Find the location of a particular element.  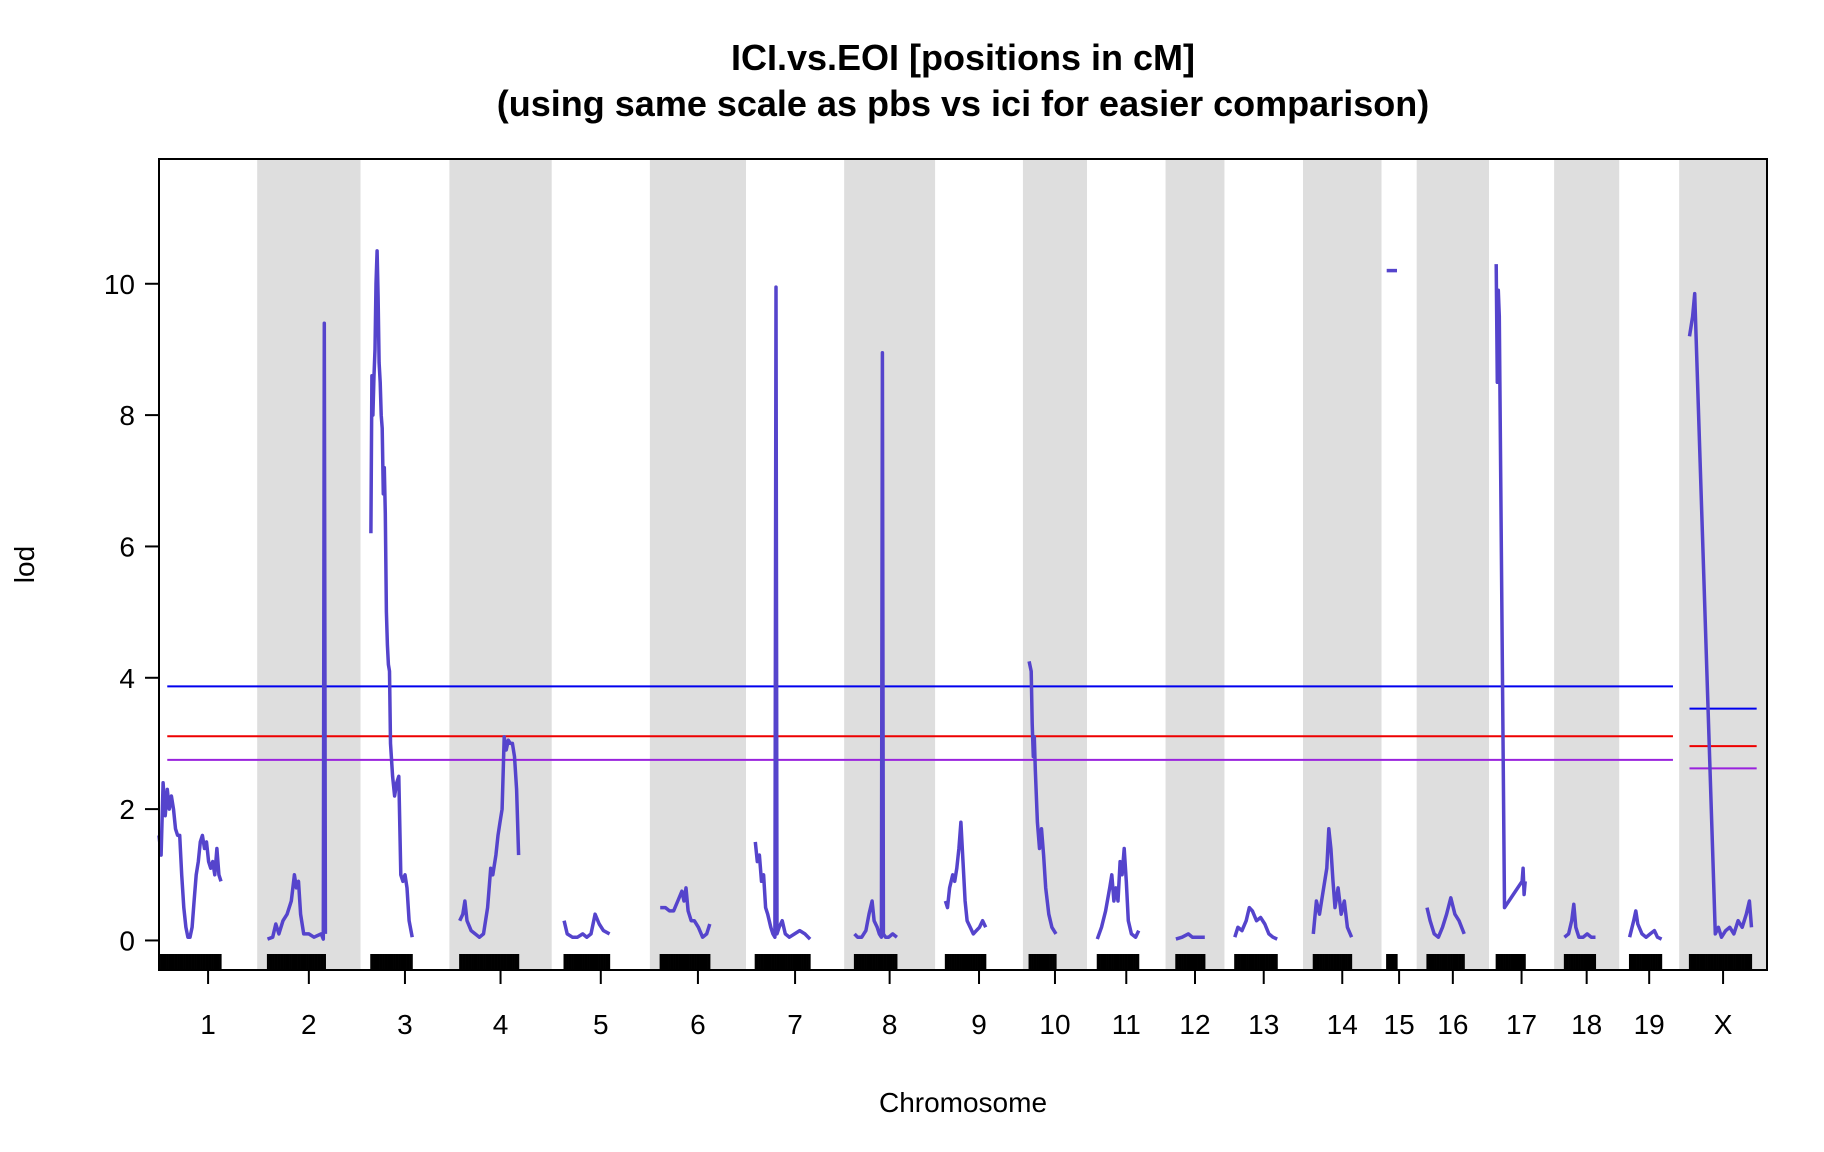

x-tick-label-chr-6: 6 is located at coordinates (698, 1024).